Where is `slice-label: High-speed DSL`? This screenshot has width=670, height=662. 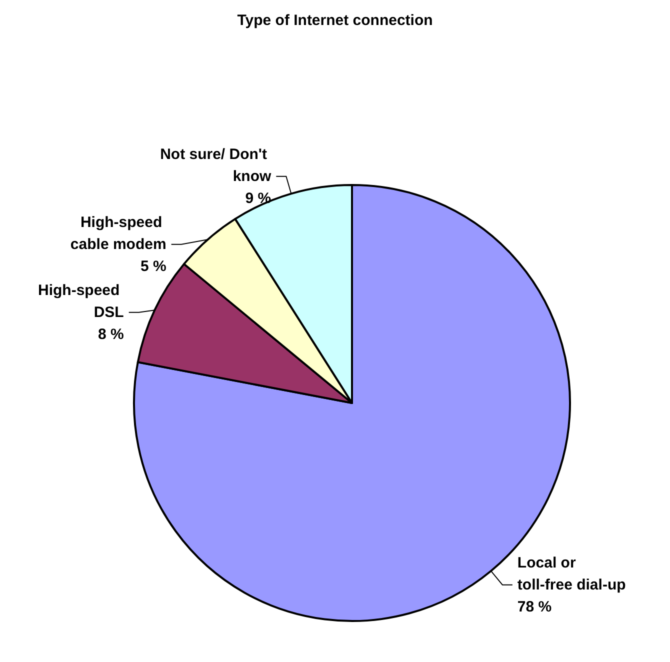 slice-label: High-speed DSL is located at coordinates (81, 301).